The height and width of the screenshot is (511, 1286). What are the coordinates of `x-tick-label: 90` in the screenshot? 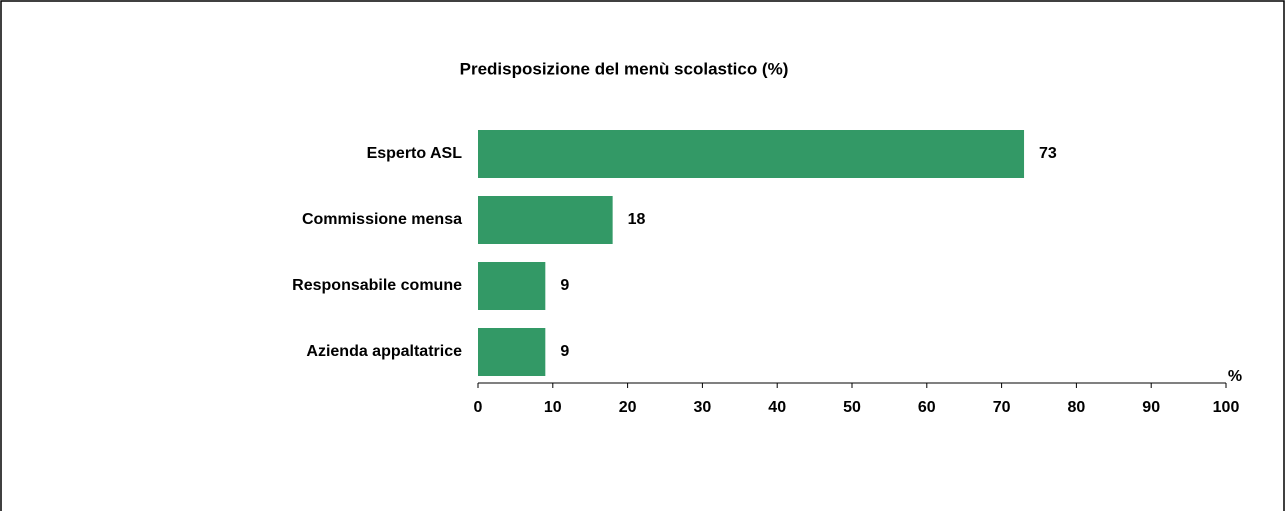 It's located at (1151, 407).